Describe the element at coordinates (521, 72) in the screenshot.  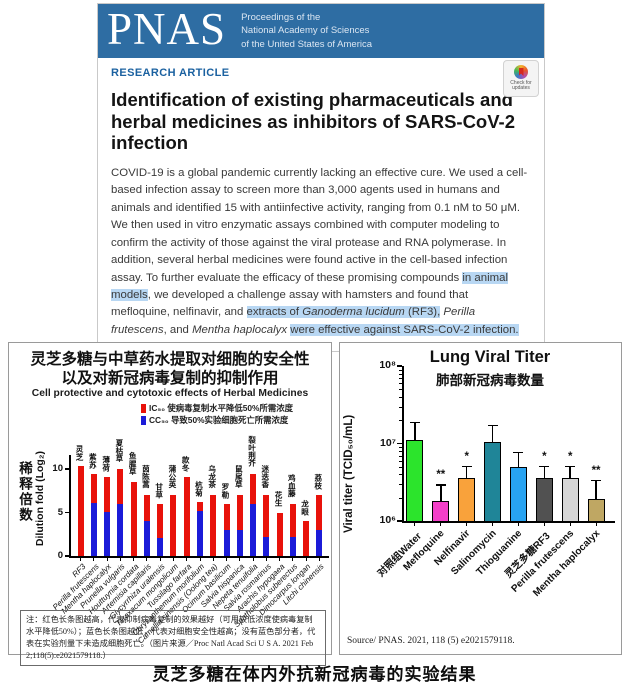
I see `bookmark-icon` at that location.